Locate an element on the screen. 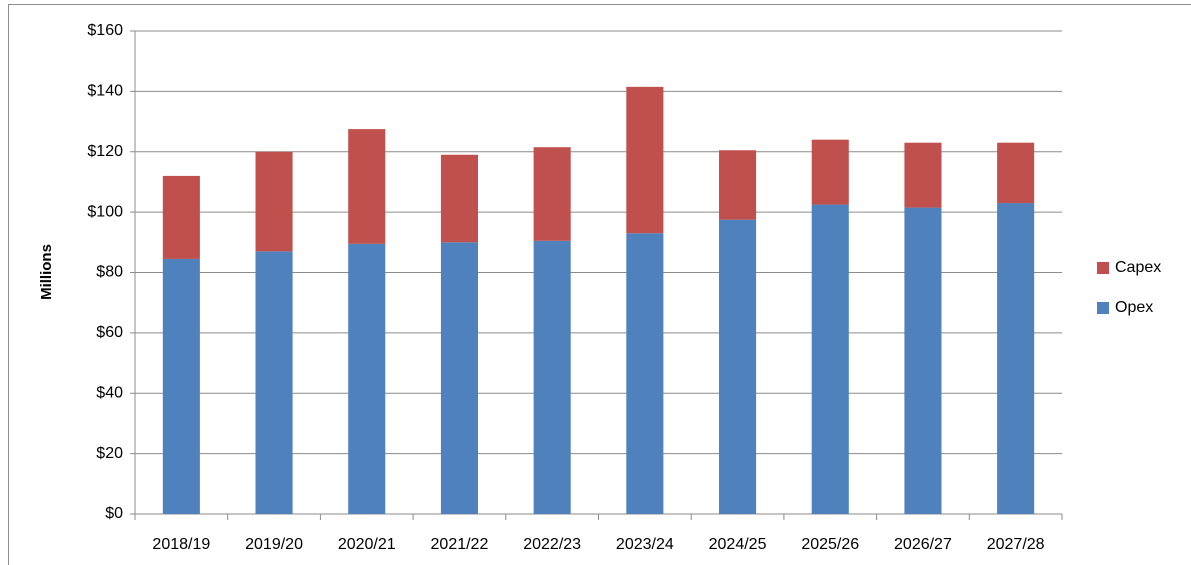 This screenshot has width=1191, height=565. y-tick-label: $60 is located at coordinates (109, 332).